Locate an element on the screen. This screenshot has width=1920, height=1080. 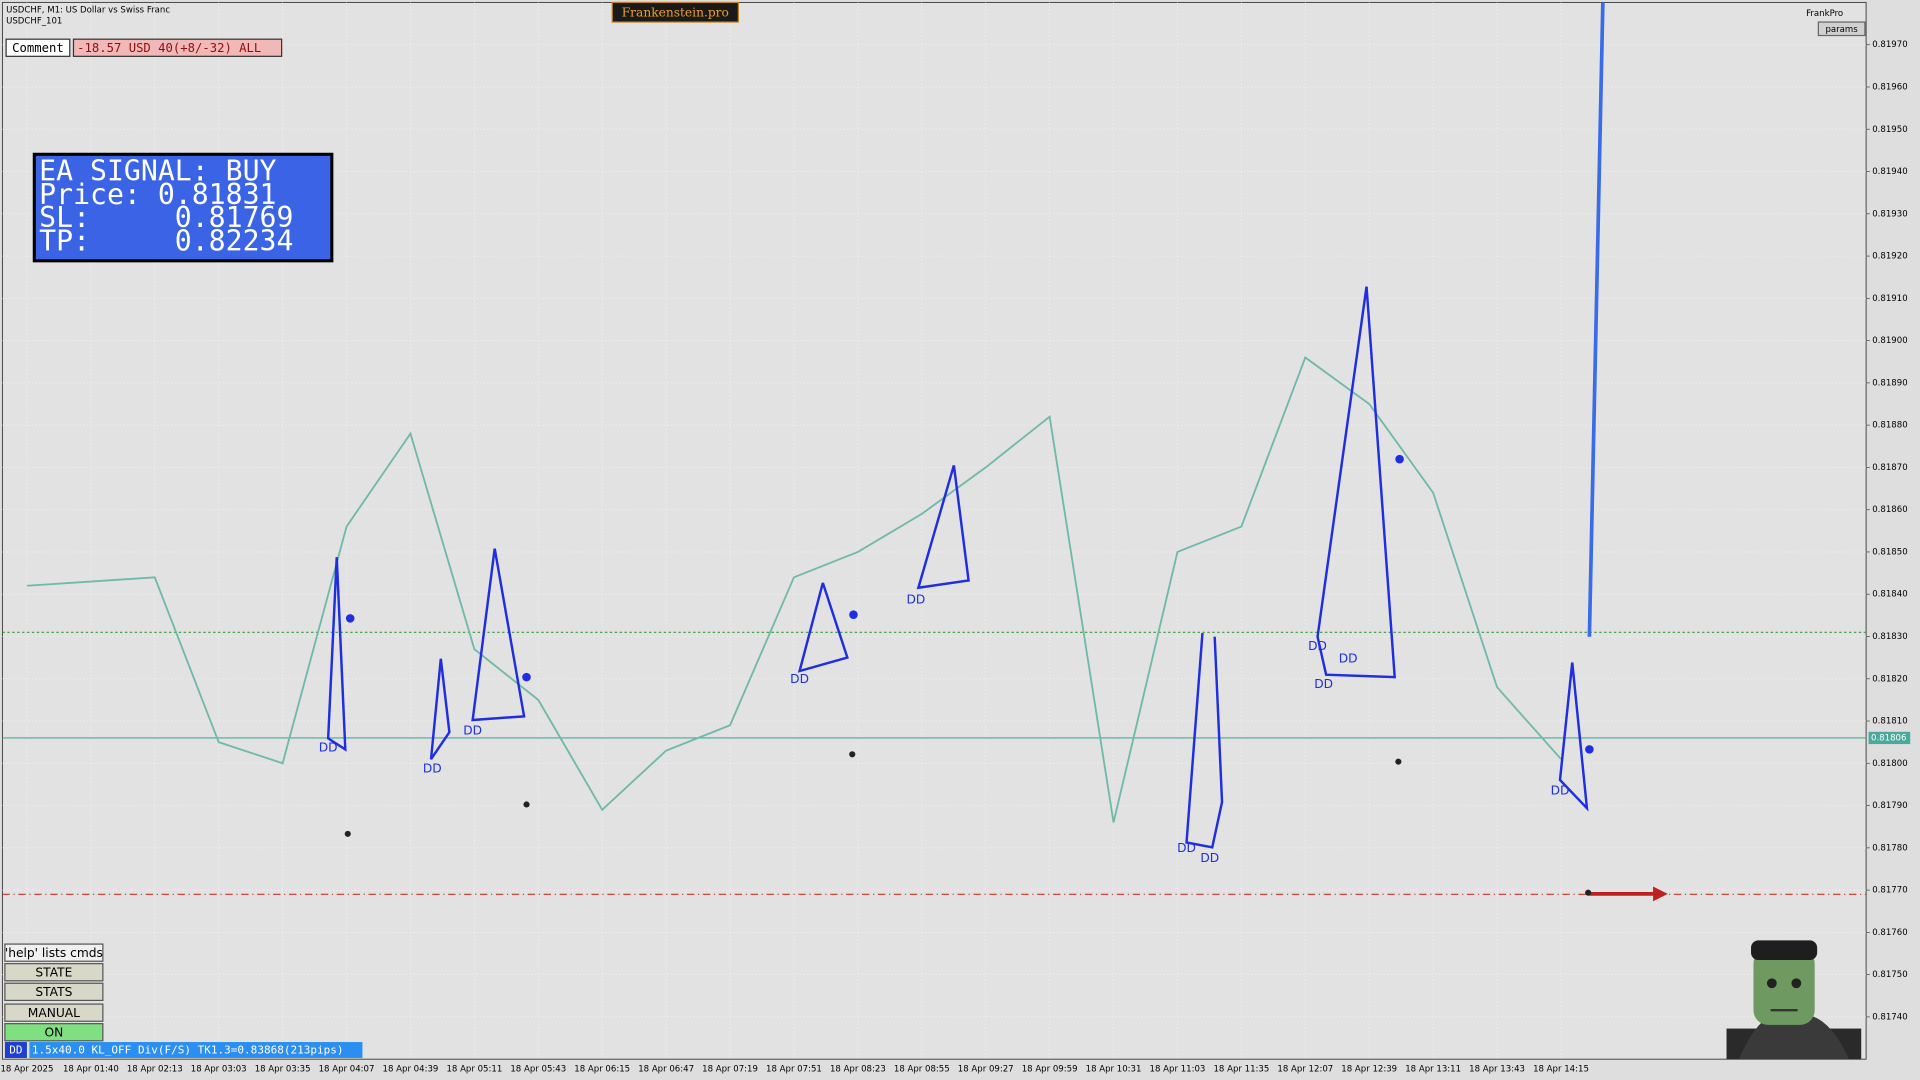
y-tick-label: 0.81820 is located at coordinates (1889, 679).